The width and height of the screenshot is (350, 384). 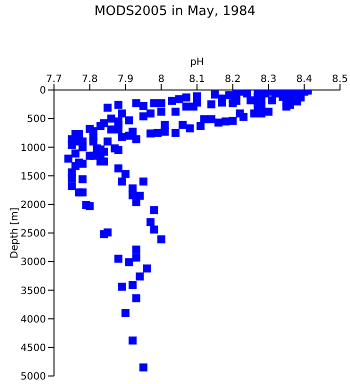 What do you see at coordinates (33, 205) in the screenshot?
I see `y-tick-label: 2000` at bounding box center [33, 205].